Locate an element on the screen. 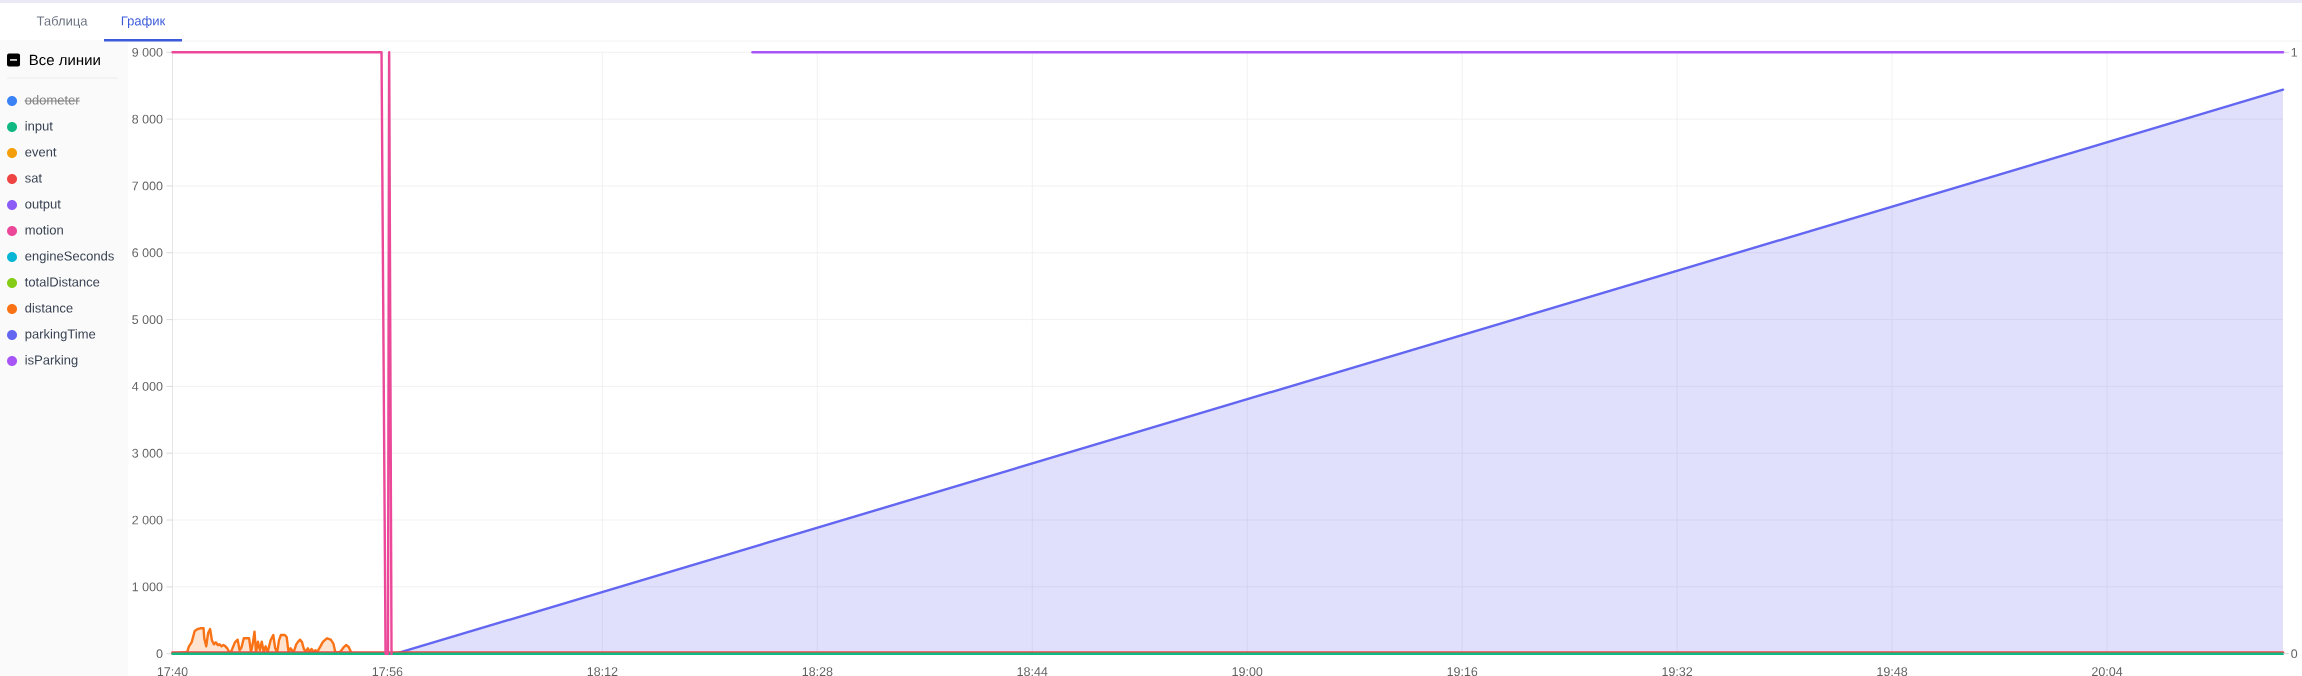 The image size is (2302, 676). legend-label: totalDistance is located at coordinates (62, 282).